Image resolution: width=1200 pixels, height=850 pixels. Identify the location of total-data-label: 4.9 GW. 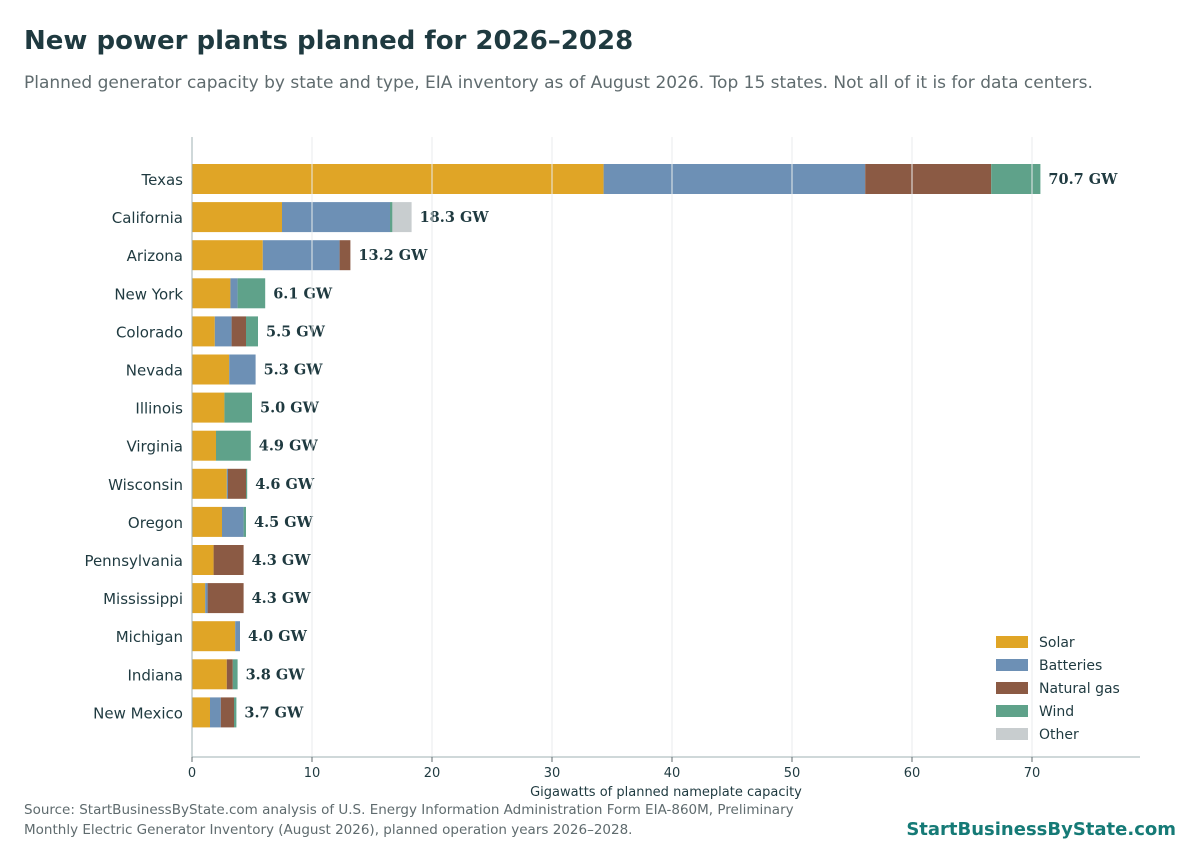
(289, 446).